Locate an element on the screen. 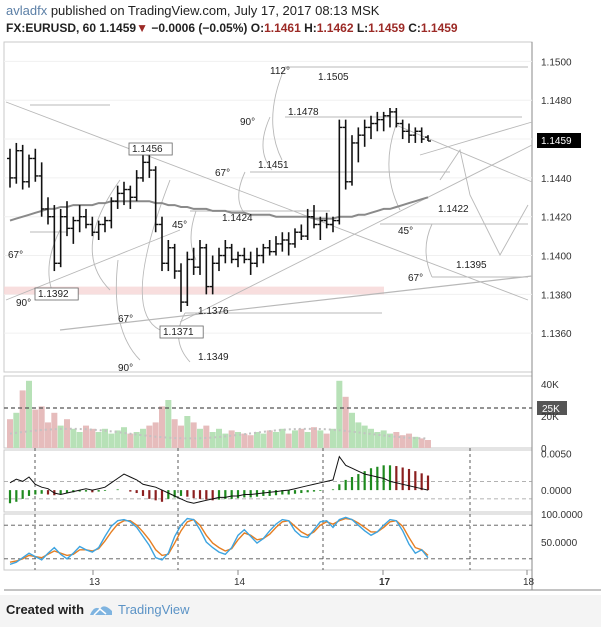 This screenshot has width=601, height=627. last-price: 1.1459 is located at coordinates (118, 28).